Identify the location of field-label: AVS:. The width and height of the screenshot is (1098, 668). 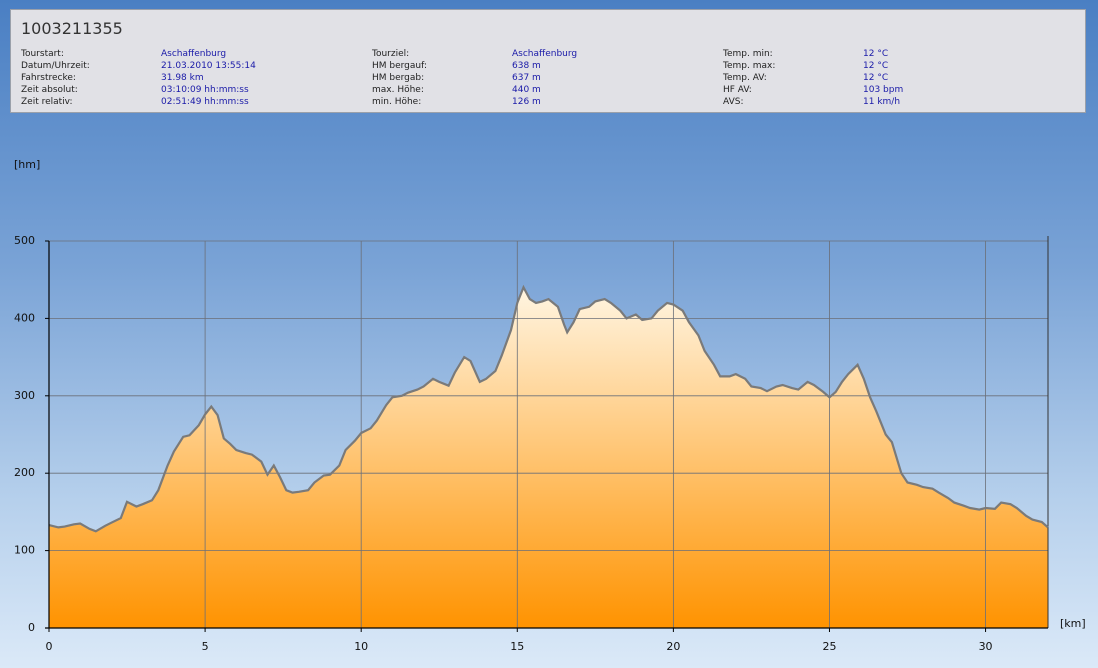
(733, 102).